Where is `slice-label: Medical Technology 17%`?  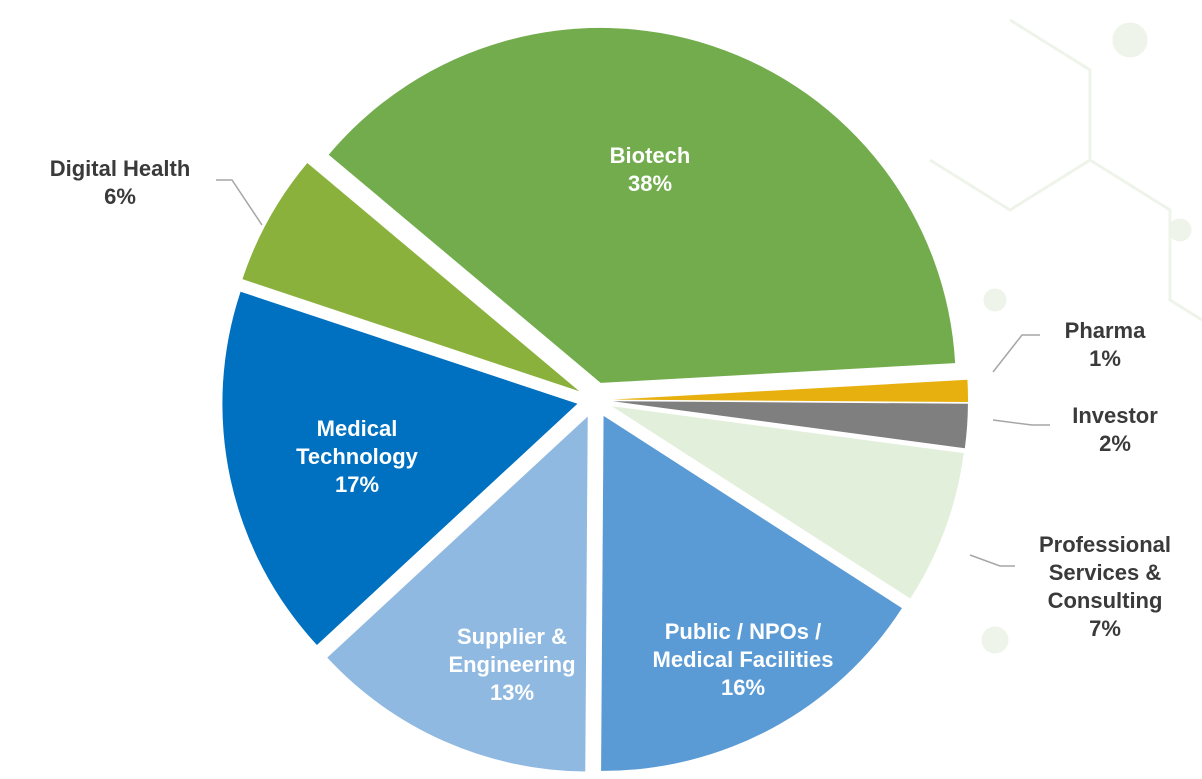
slice-label: Medical Technology 17% is located at coordinates (357, 457).